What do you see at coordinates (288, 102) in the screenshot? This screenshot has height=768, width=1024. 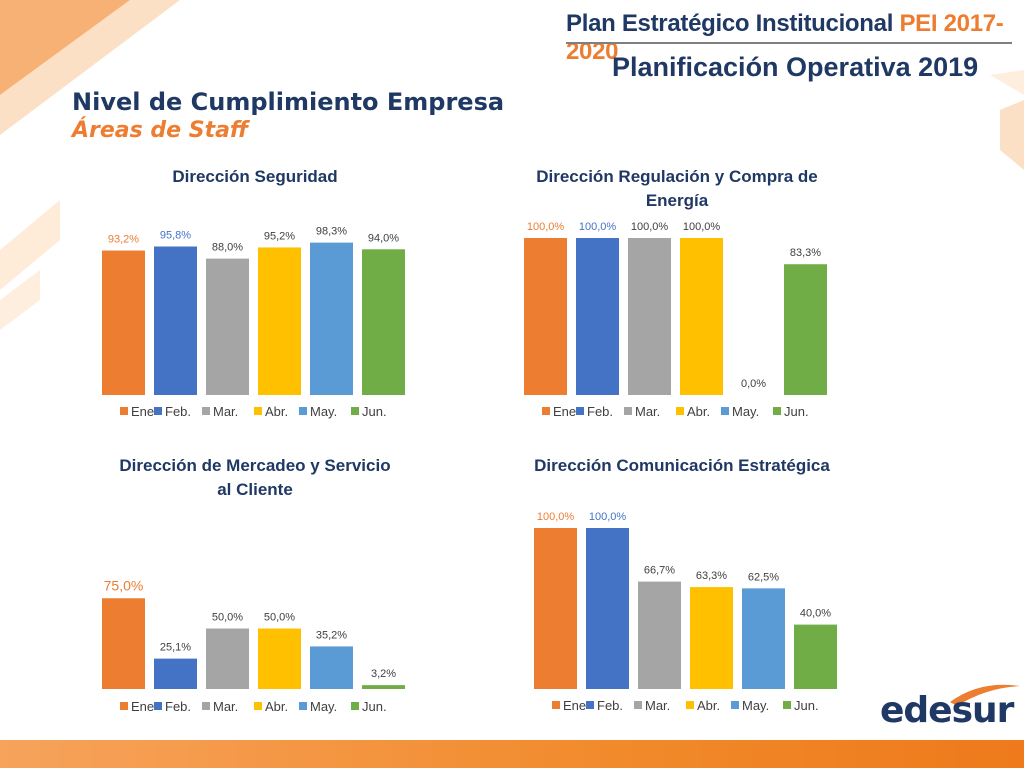 I see `slide-title: Nivel de Cumplimiento Empresa` at bounding box center [288, 102].